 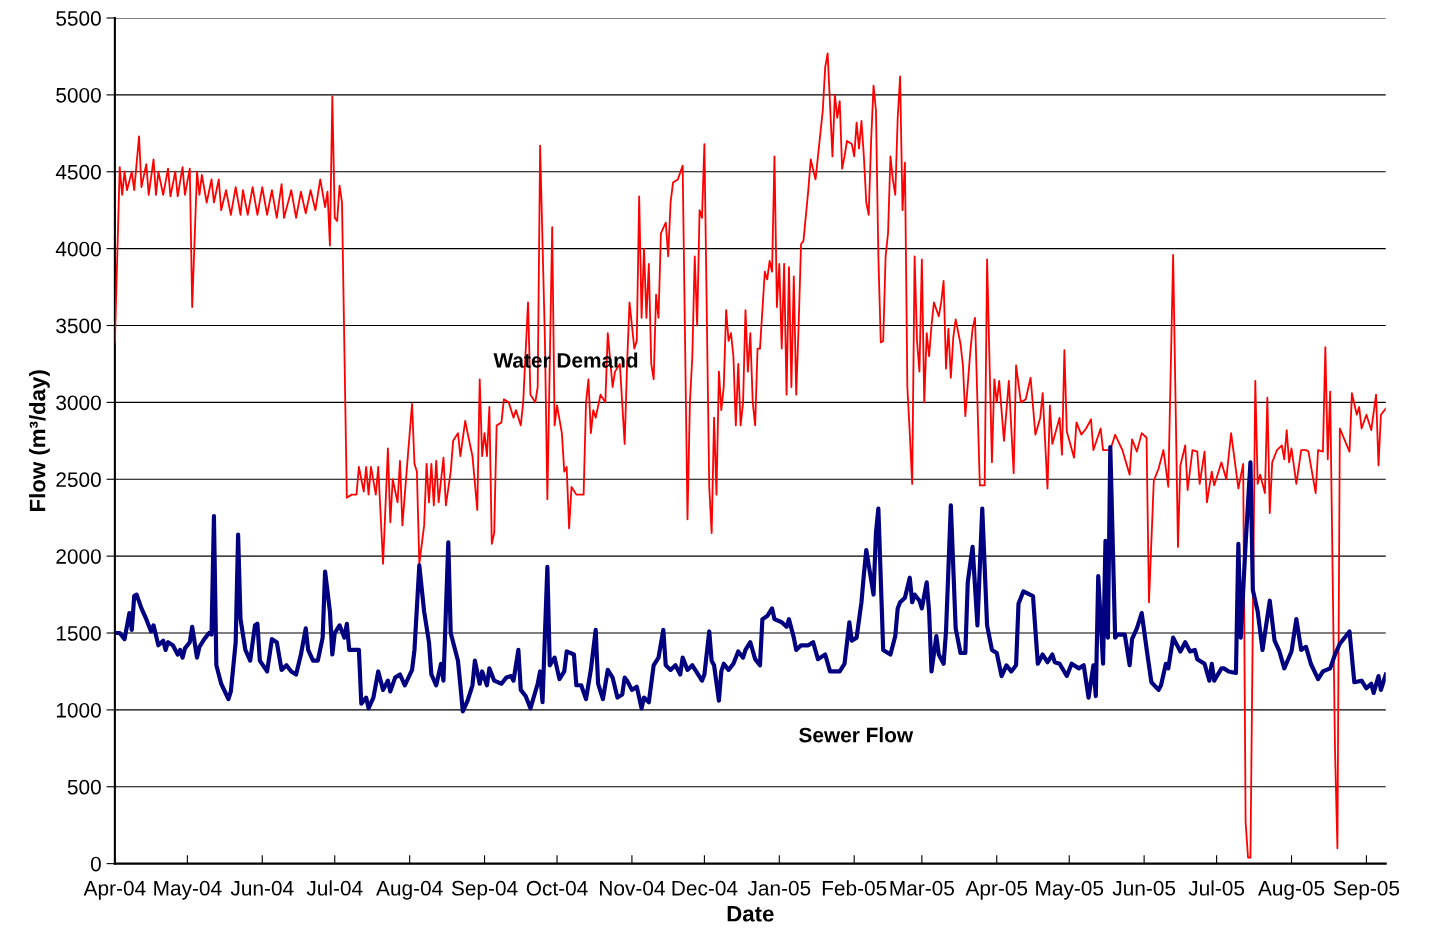 What do you see at coordinates (996, 890) in the screenshot?
I see `x-tick-label: Apr-05` at bounding box center [996, 890].